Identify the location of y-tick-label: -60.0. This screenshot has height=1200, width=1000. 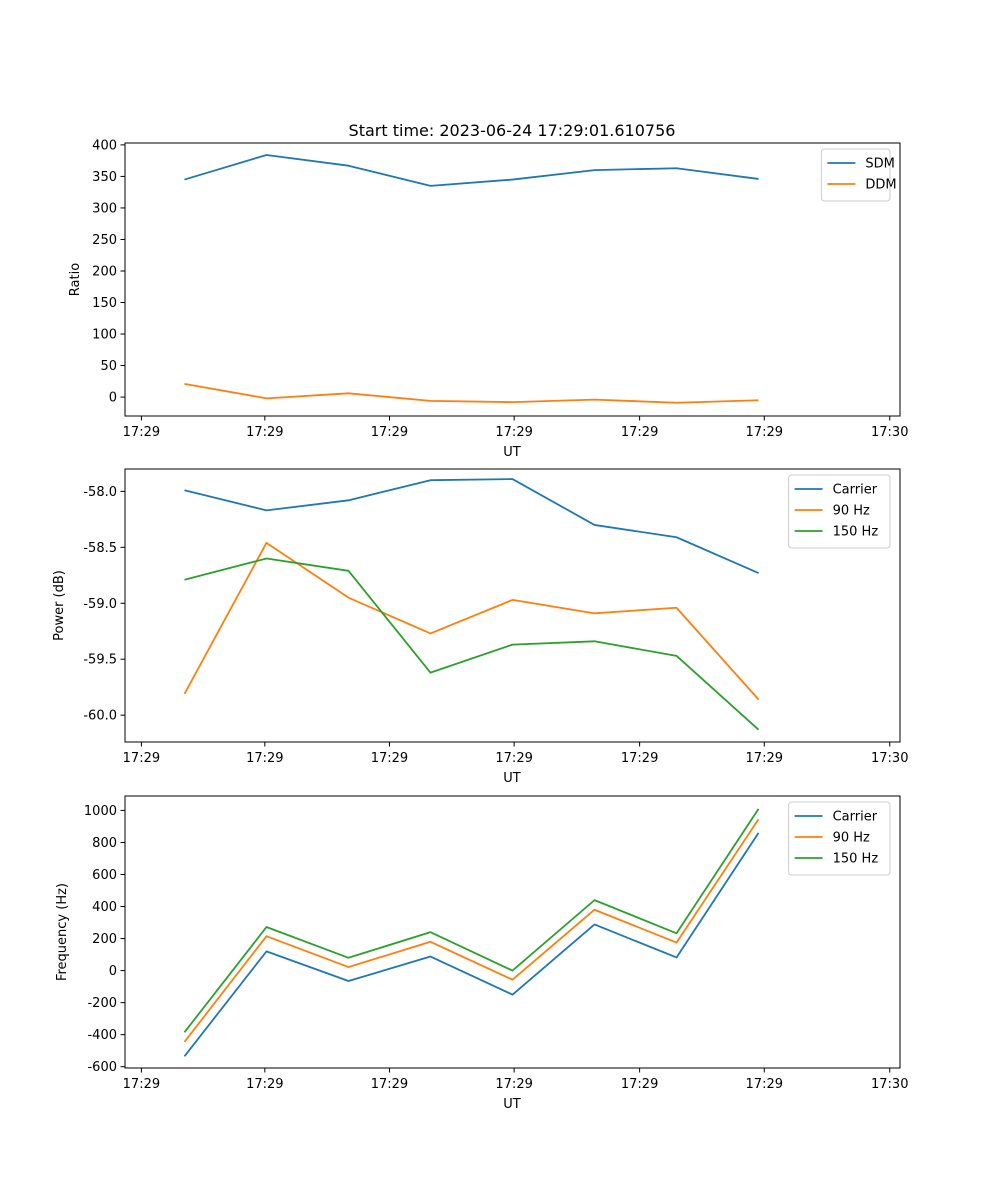
(100, 716).